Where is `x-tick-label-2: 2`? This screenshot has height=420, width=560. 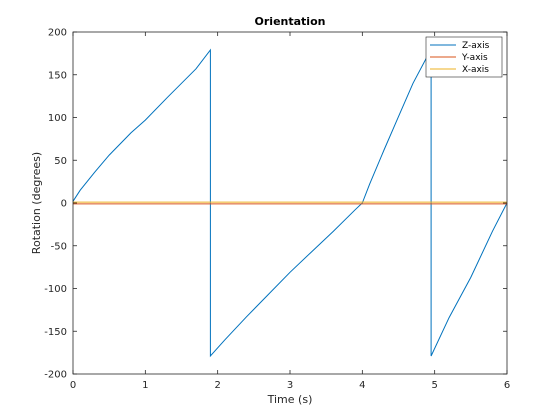
x-tick-label-2: 2 is located at coordinates (217, 385).